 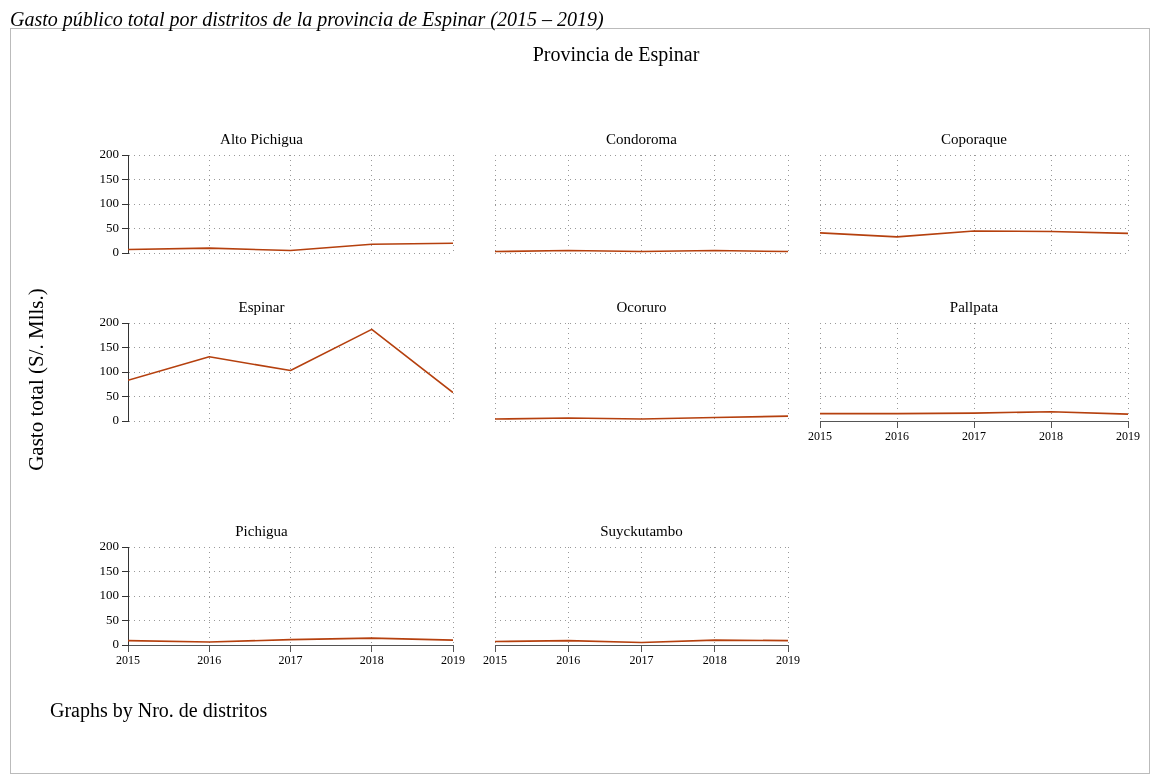 I want to click on text: Provincia de Espinar, so click(x=616, y=54).